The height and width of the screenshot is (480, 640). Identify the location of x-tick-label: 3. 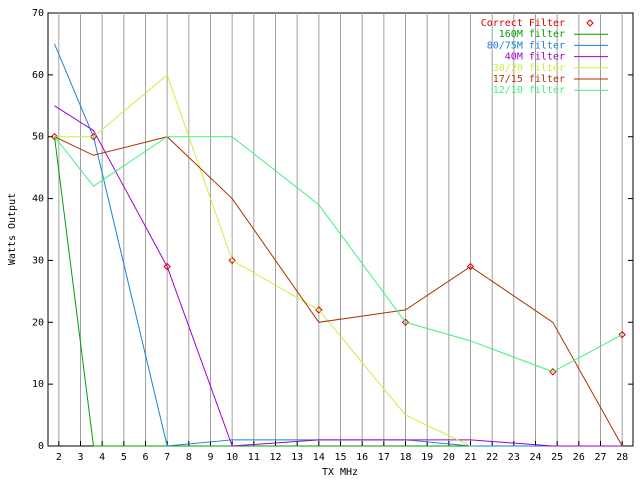
(80, 457).